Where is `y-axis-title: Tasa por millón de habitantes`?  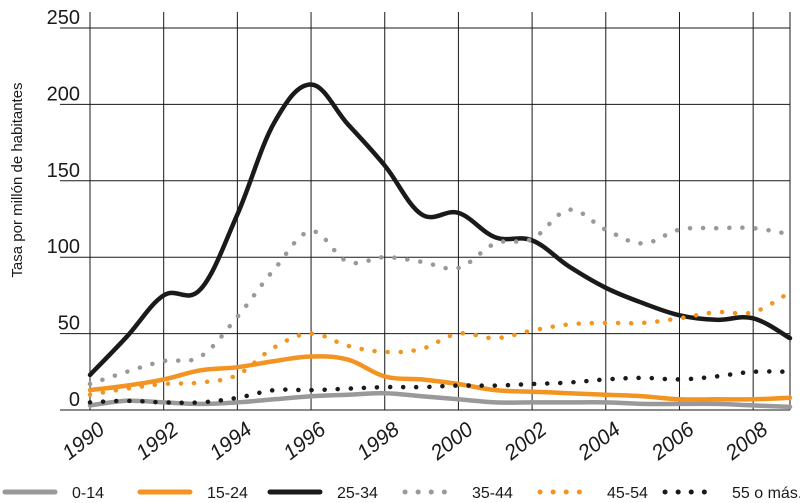 y-axis-title: Tasa por millón de habitantes is located at coordinates (17, 179).